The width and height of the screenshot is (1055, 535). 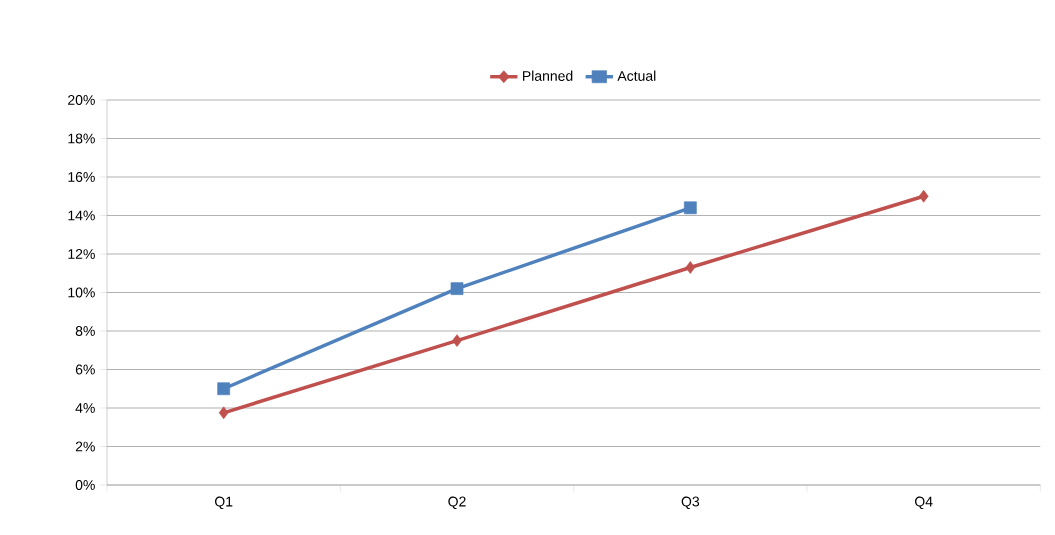 I want to click on y-tick-label: 20%, so click(x=81, y=100).